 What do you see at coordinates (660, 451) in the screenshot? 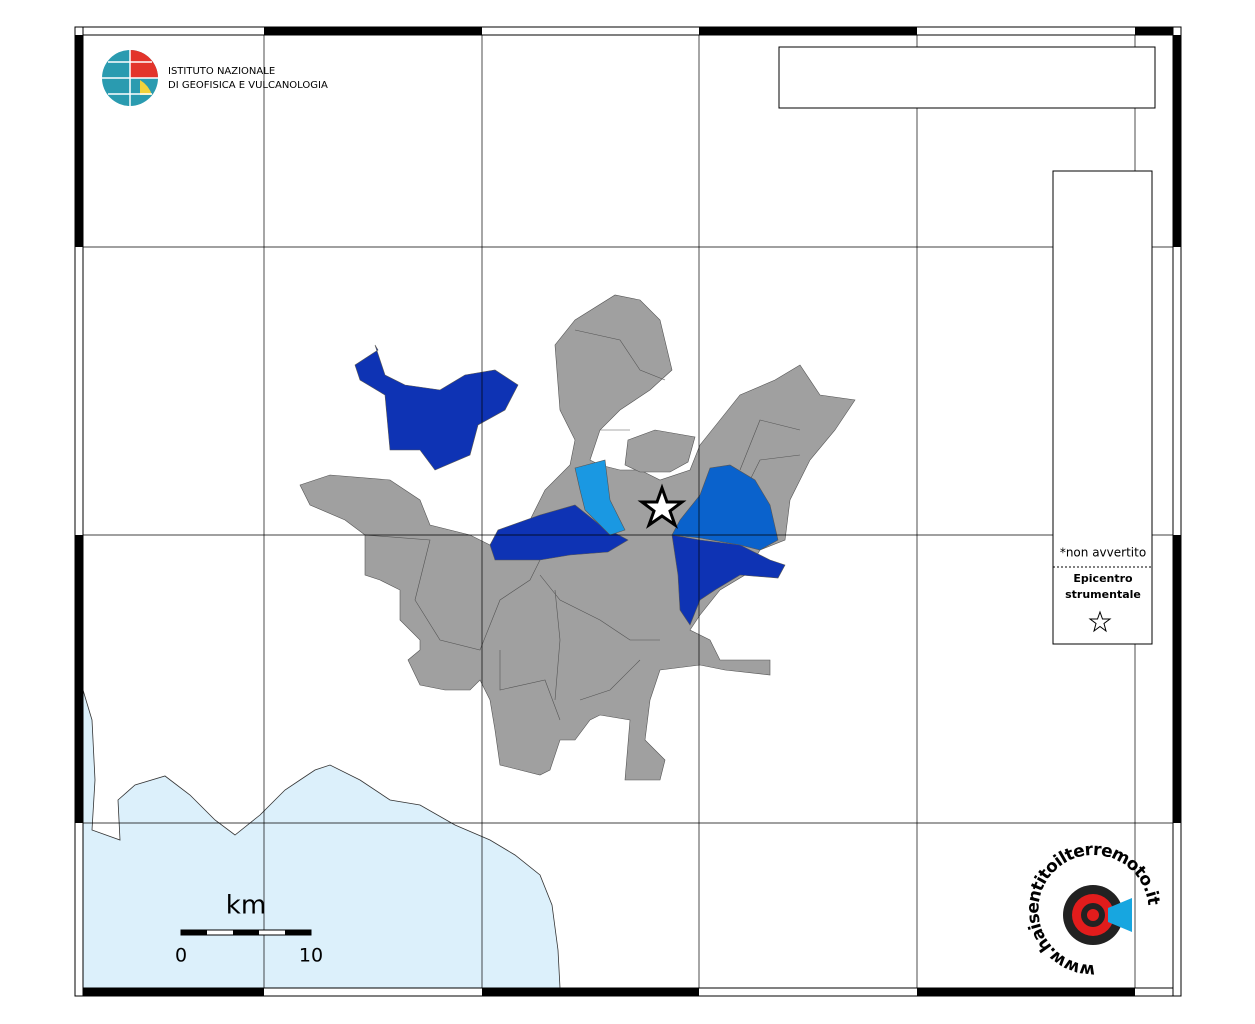
I see `municipality` at bounding box center [660, 451].